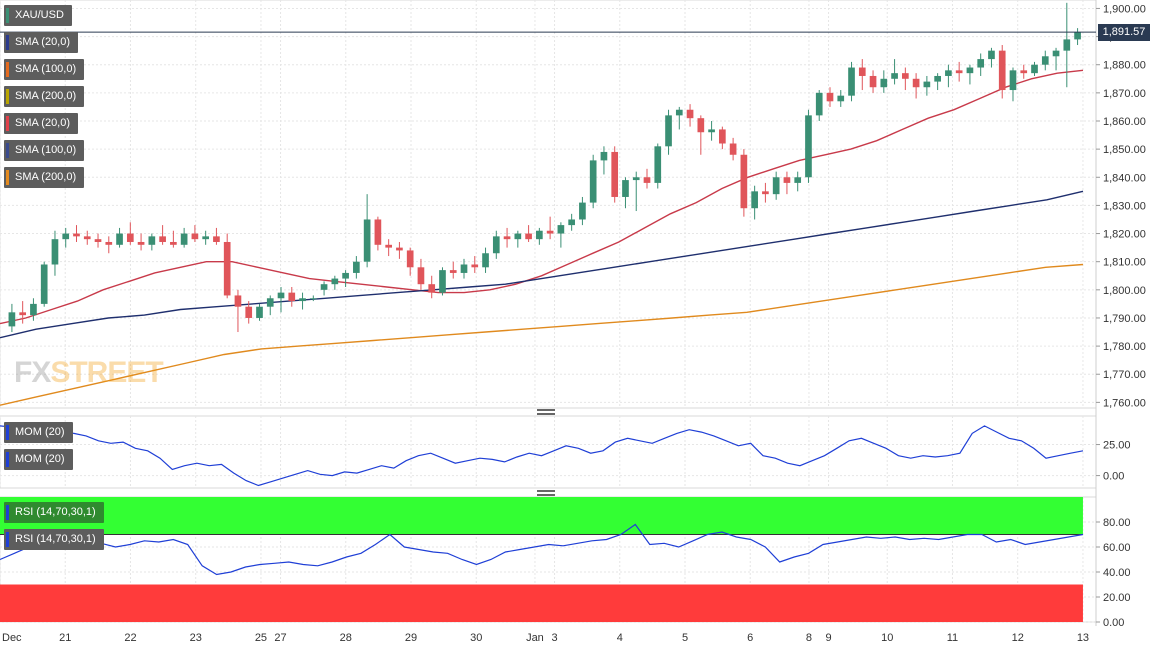 This screenshot has height=655, width=1166. I want to click on main-y-tick-label: 1,790.00, so click(1124, 319).